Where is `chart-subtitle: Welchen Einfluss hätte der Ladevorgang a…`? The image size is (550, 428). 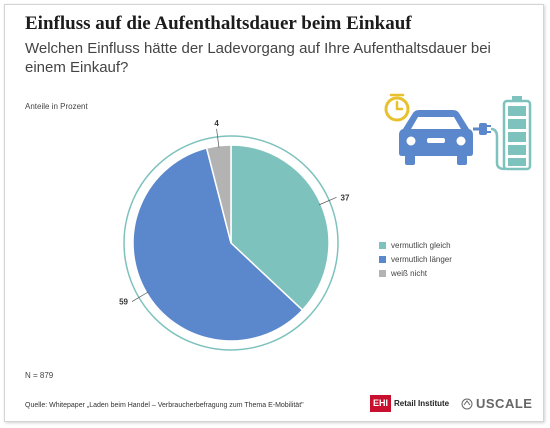
chart-subtitle: Welchen Einfluss hätte der Ladevorgang a… is located at coordinates (258, 58).